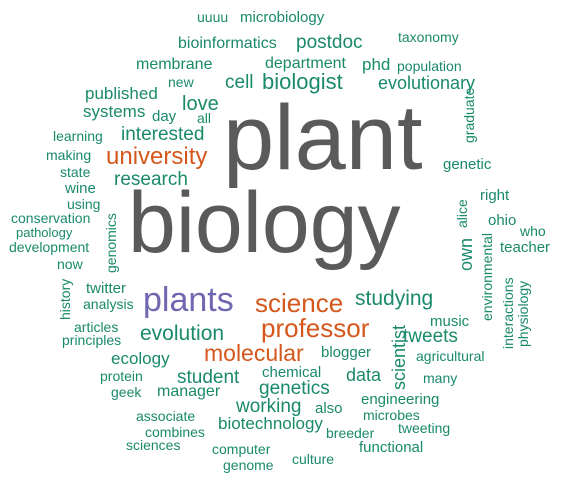 Image resolution: width=568 pixels, height=500 pixels. Describe the element at coordinates (462, 213) in the screenshot. I see `word-alice: alice` at that location.